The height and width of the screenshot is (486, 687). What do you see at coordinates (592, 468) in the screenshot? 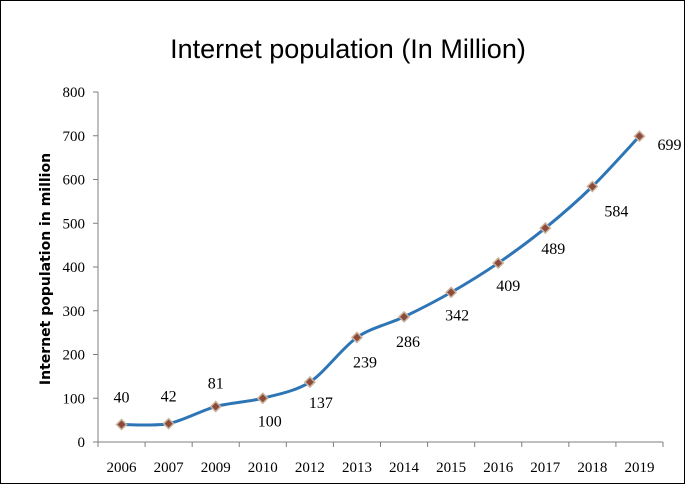
I see `x-tick-label: 2018` at bounding box center [592, 468].